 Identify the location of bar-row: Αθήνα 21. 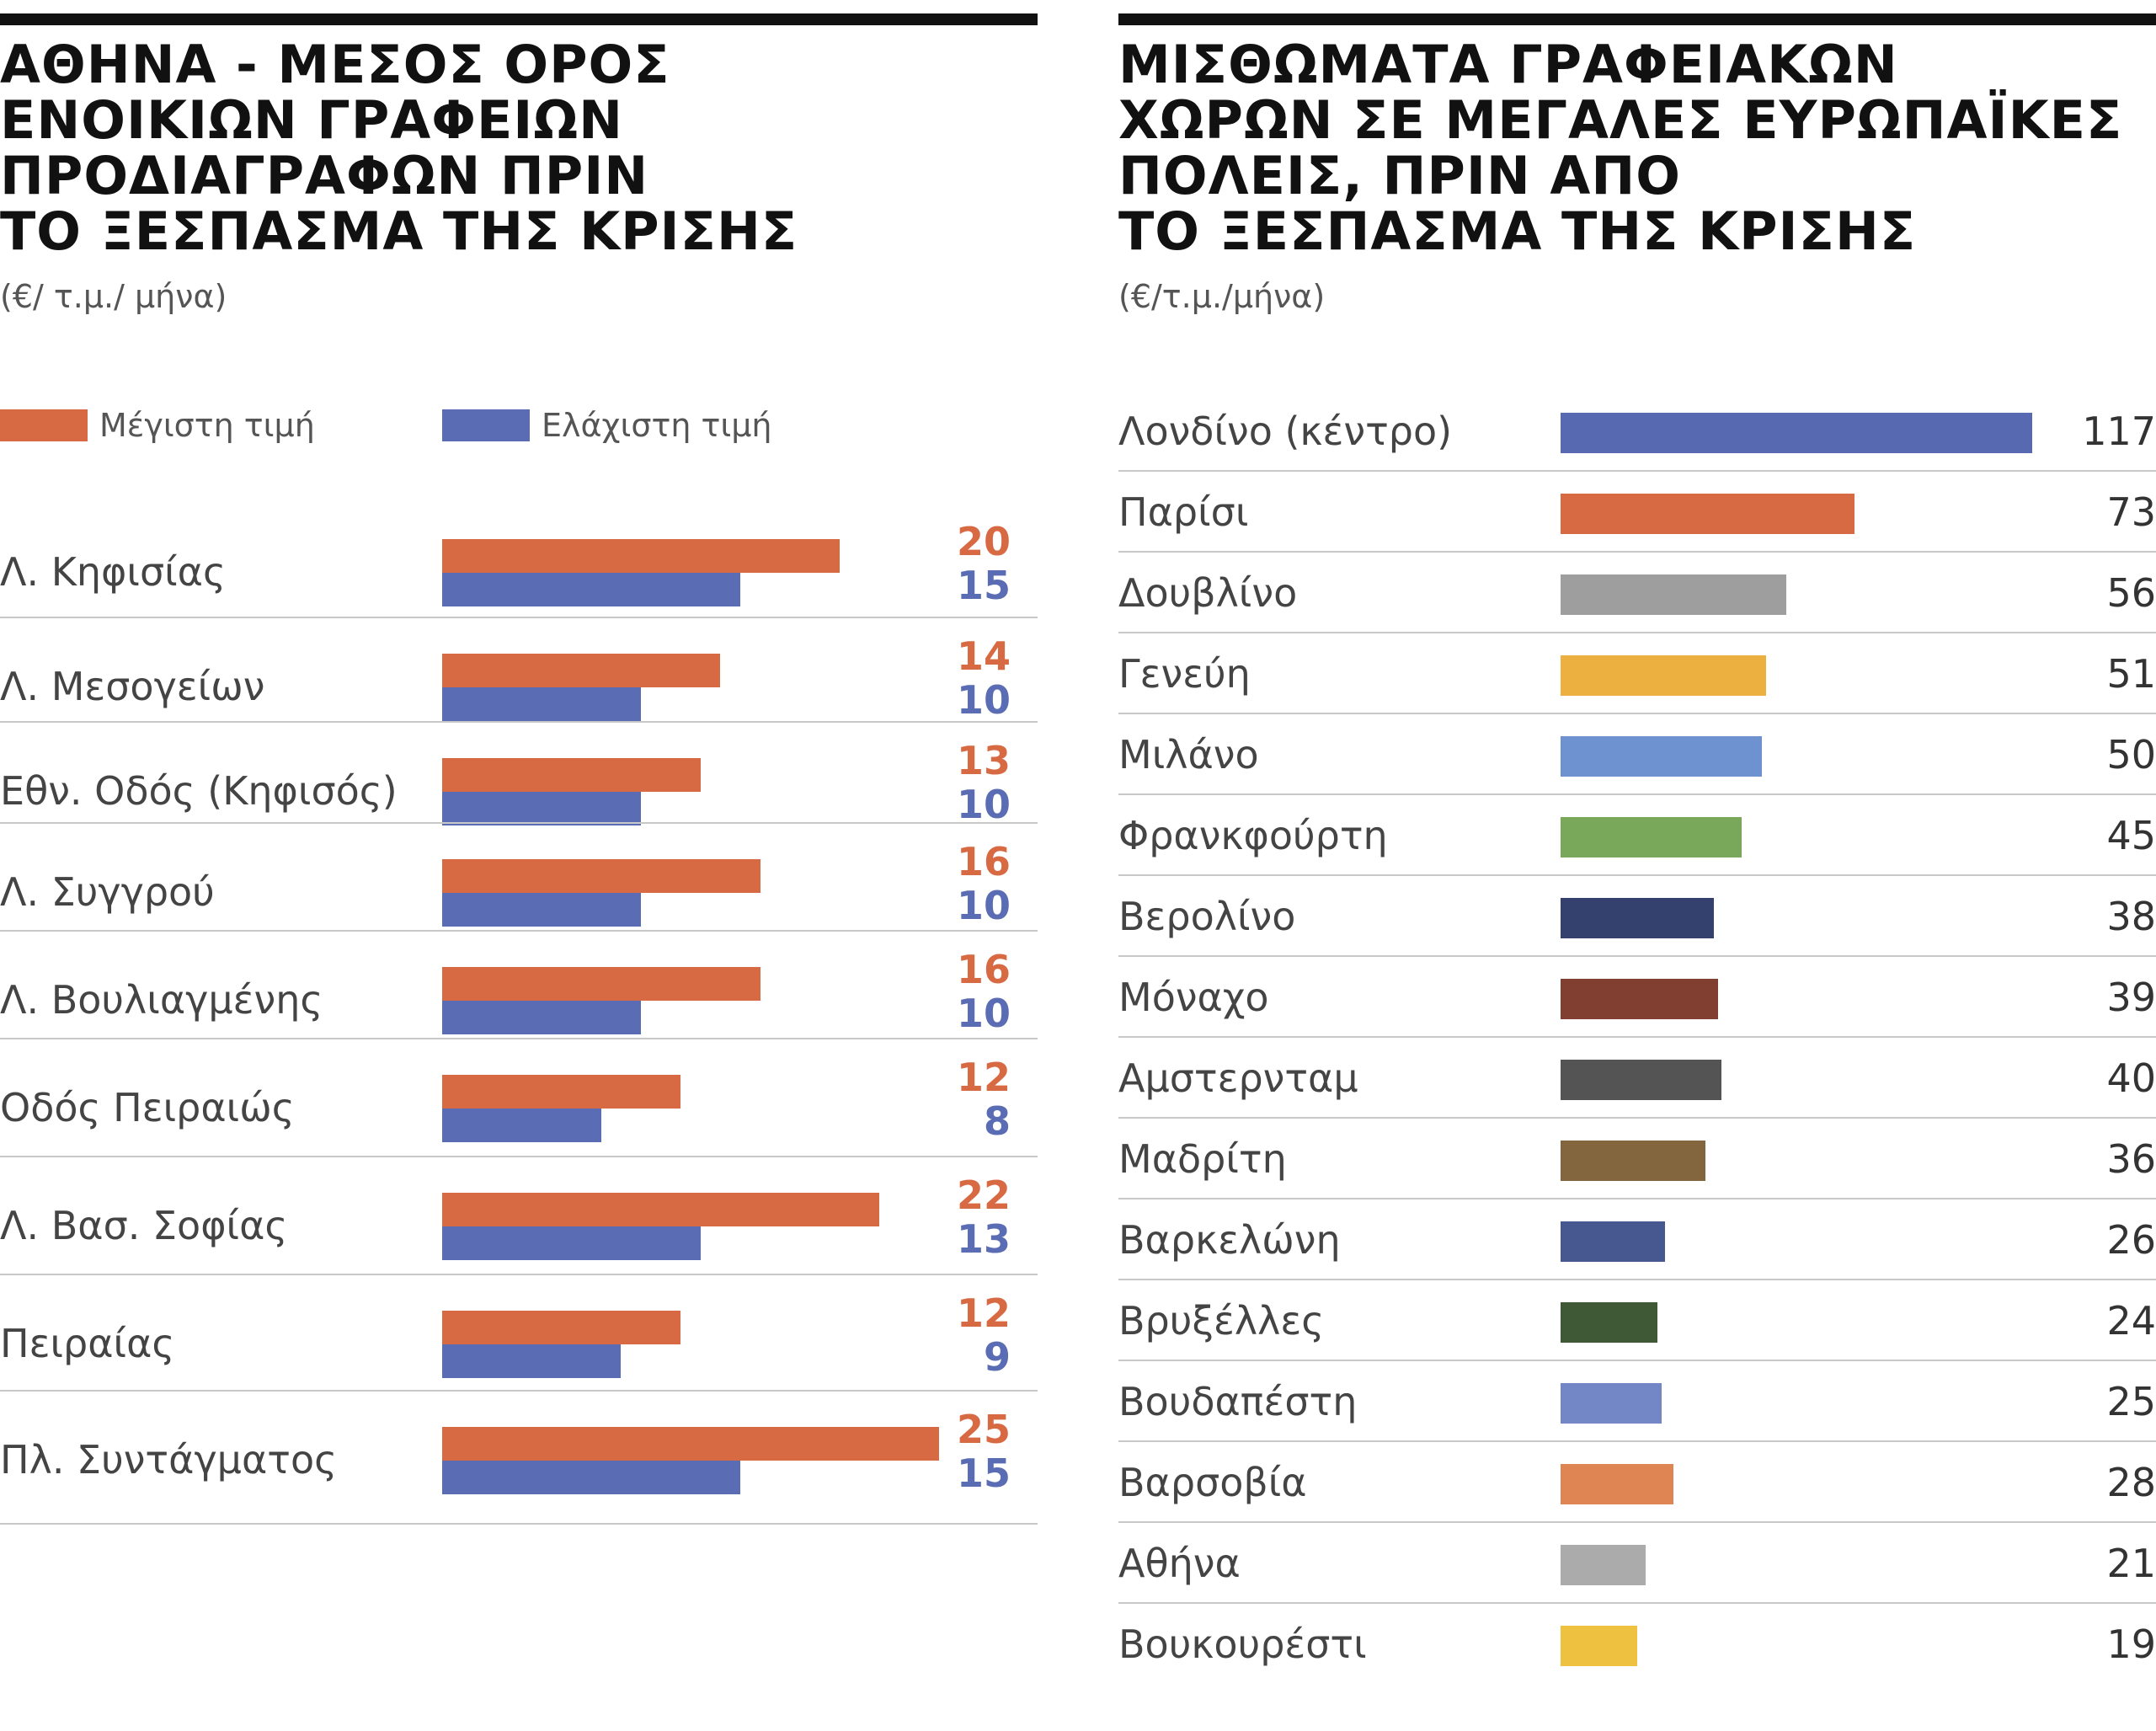
(1637, 1563).